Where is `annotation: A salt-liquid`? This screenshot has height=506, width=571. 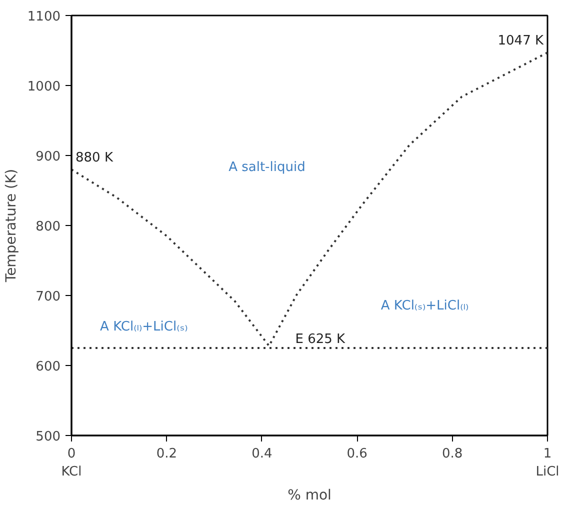
annotation: A salt-liquid is located at coordinates (267, 168).